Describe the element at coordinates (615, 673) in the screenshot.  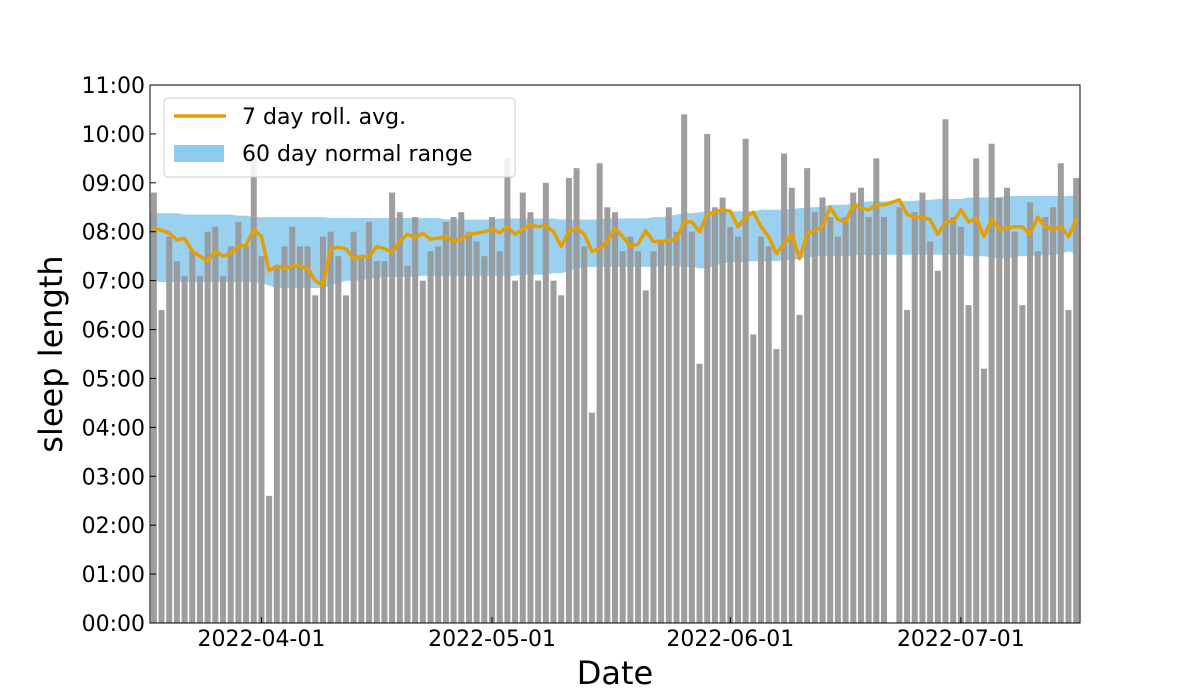
I see `x-axis-title: Date` at that location.